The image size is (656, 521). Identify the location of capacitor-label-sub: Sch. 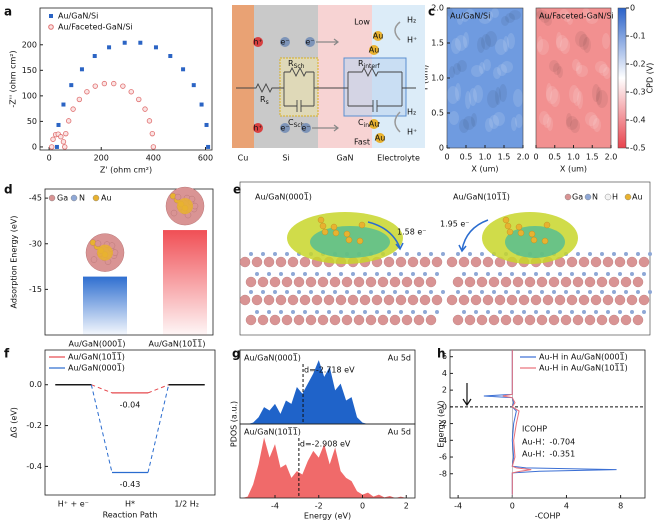
(299, 125).